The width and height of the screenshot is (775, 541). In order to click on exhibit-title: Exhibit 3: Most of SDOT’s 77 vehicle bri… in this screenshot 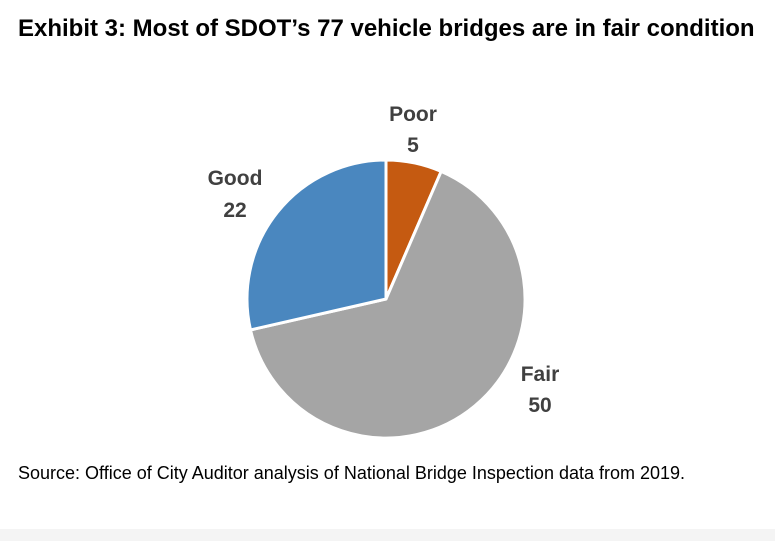, I will do `click(386, 28)`.